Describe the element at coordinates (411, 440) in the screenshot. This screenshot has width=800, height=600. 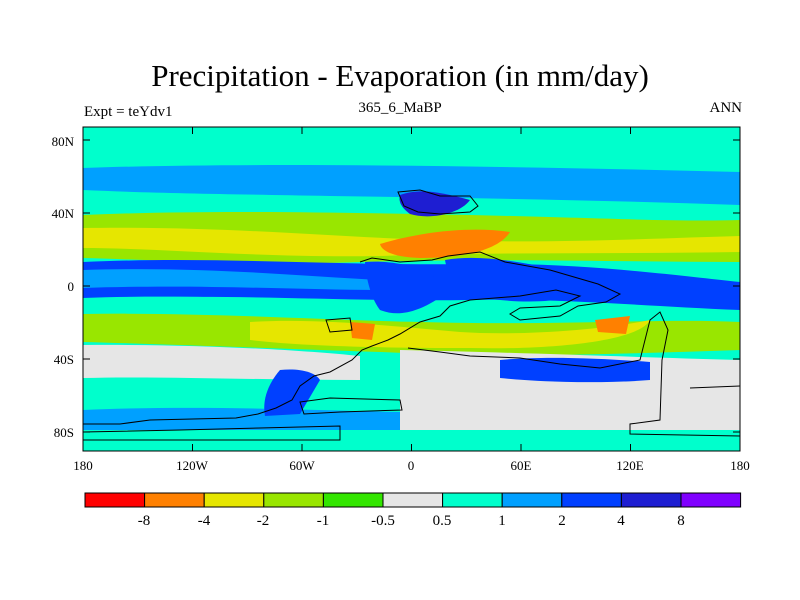
I see `field-polar-south` at that location.